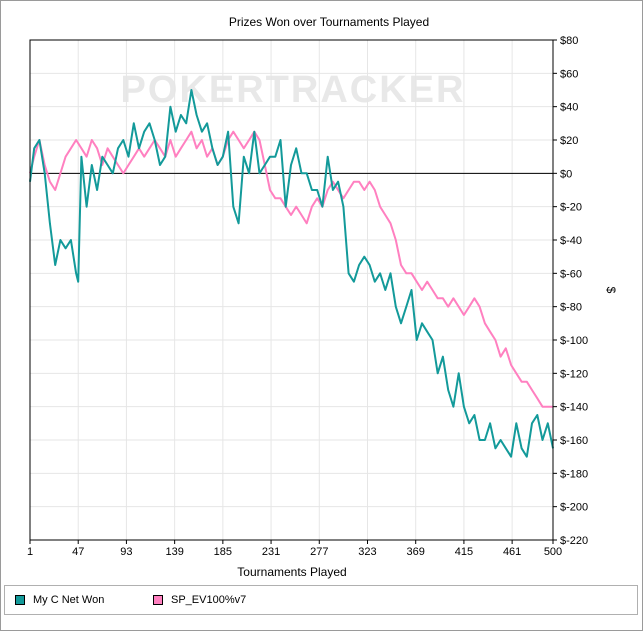  What do you see at coordinates (574, 408) in the screenshot?
I see `y-tick-label: $-140` at bounding box center [574, 408].